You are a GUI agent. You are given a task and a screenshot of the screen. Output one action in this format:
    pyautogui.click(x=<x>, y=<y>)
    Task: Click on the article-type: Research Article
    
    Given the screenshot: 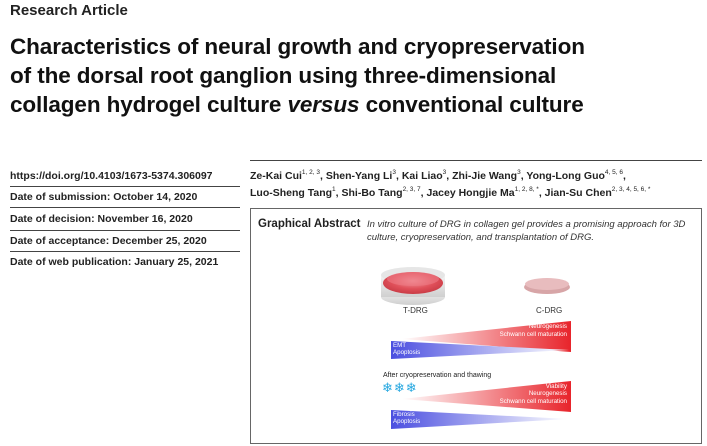 What is the action you would take?
    pyautogui.click(x=69, y=10)
    